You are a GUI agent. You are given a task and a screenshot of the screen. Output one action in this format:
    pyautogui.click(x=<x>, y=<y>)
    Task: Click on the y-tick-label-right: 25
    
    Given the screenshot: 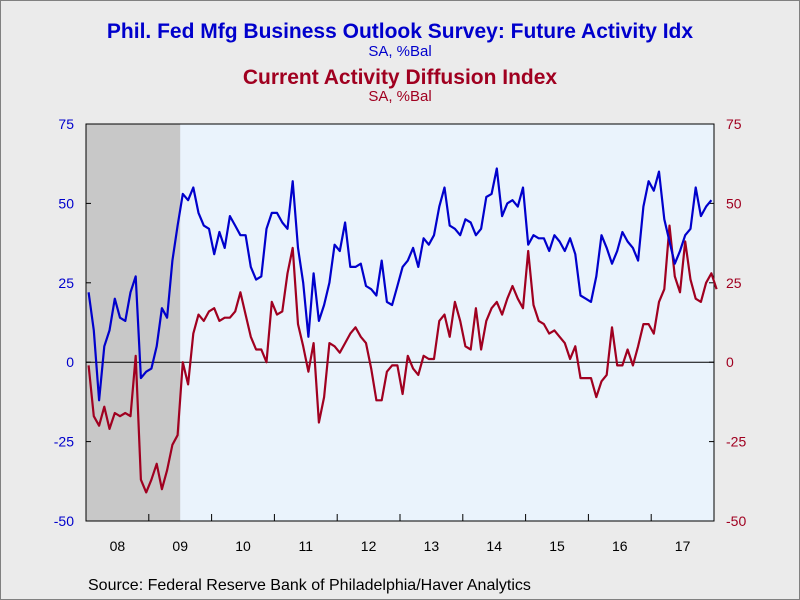 What is the action you would take?
    pyautogui.click(x=734, y=283)
    